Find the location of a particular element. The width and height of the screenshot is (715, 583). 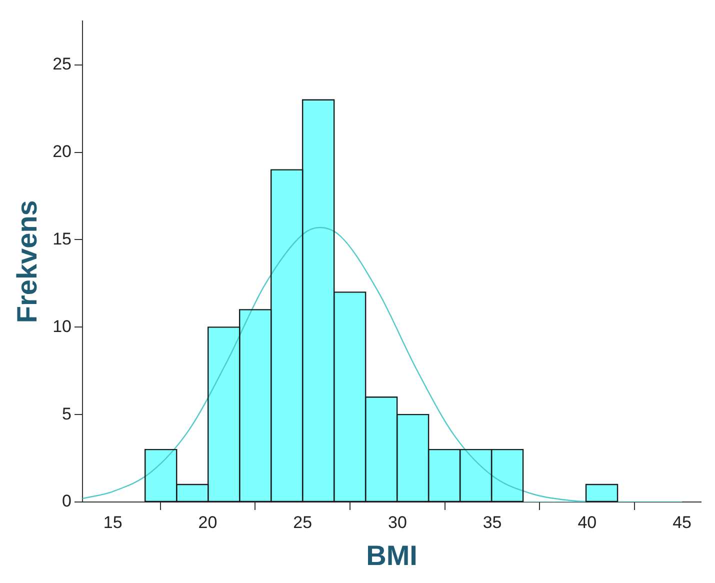

y-tick-label: 25 is located at coordinates (62, 64).